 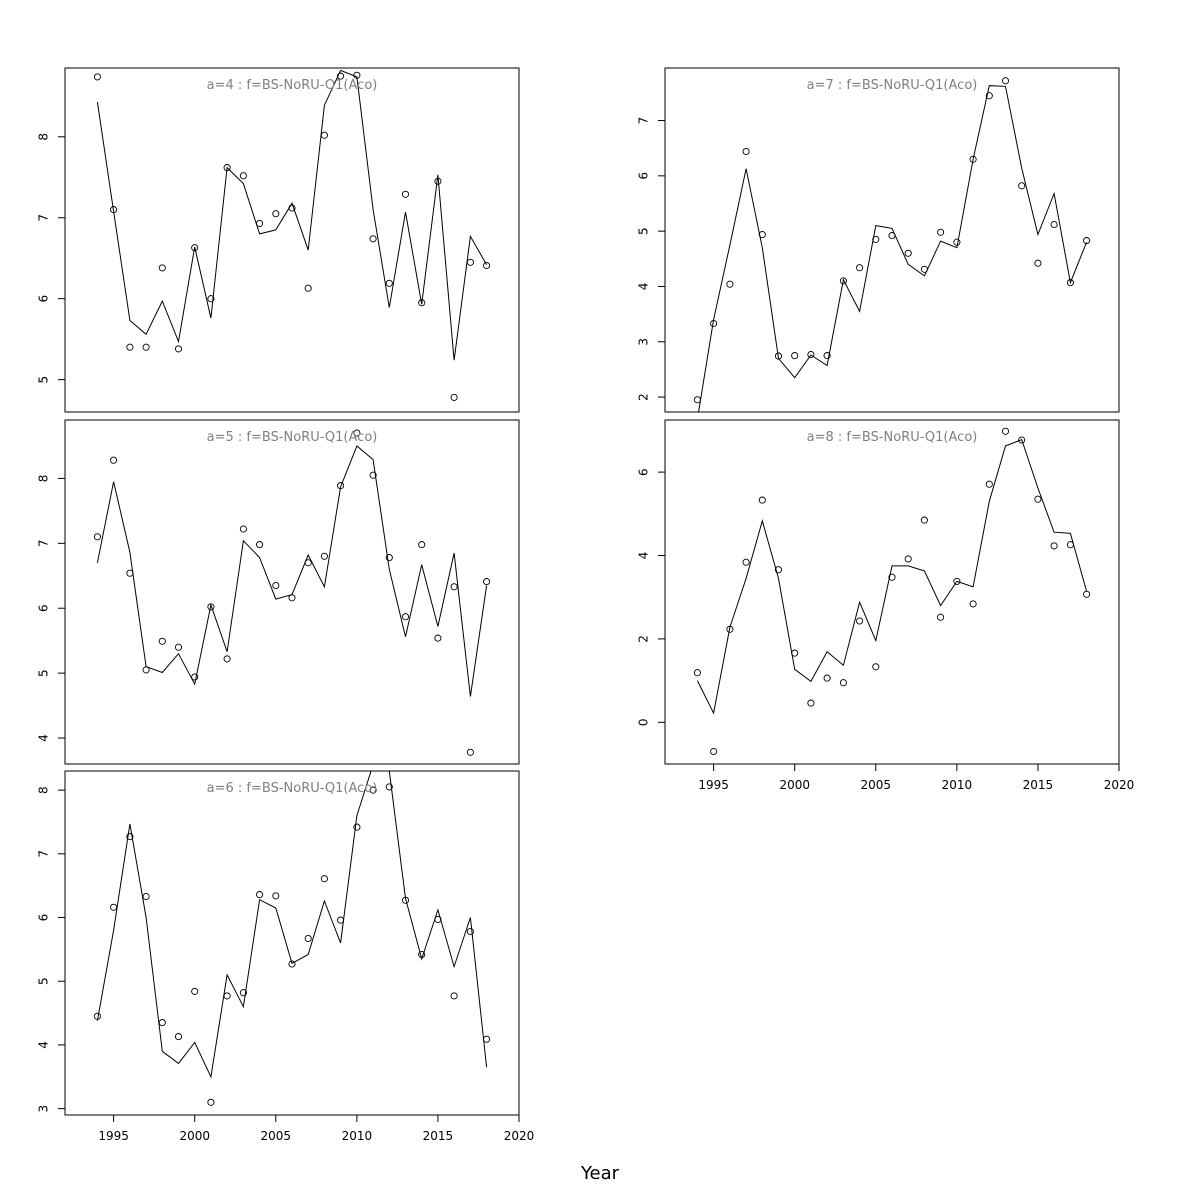 What do you see at coordinates (292, 85) in the screenshot?
I see `panel-title: a=4 : f=BS-NoRU-Q1(Aco)` at bounding box center [292, 85].